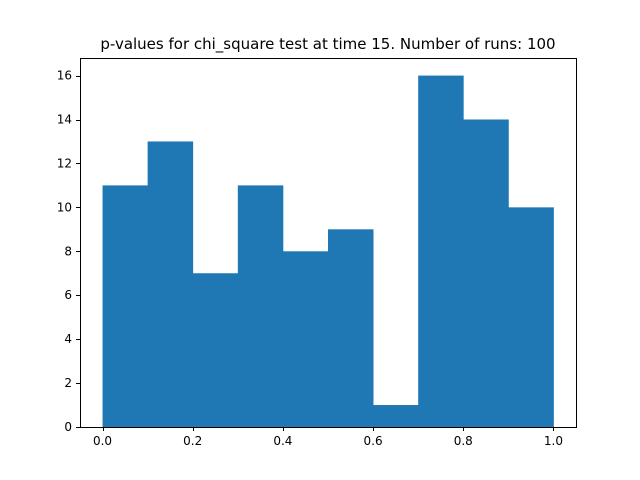 The width and height of the screenshot is (640, 480). What do you see at coordinates (192, 441) in the screenshot?
I see `x-tick-label: 0.2` at bounding box center [192, 441].